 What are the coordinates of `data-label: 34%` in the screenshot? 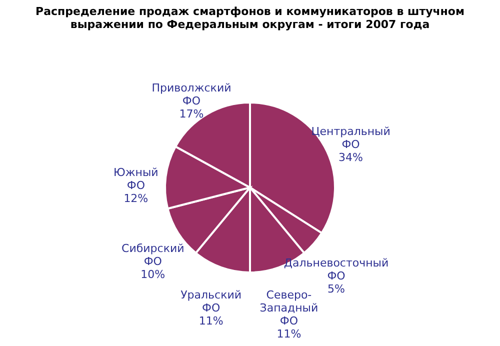 It's located at (350, 157).